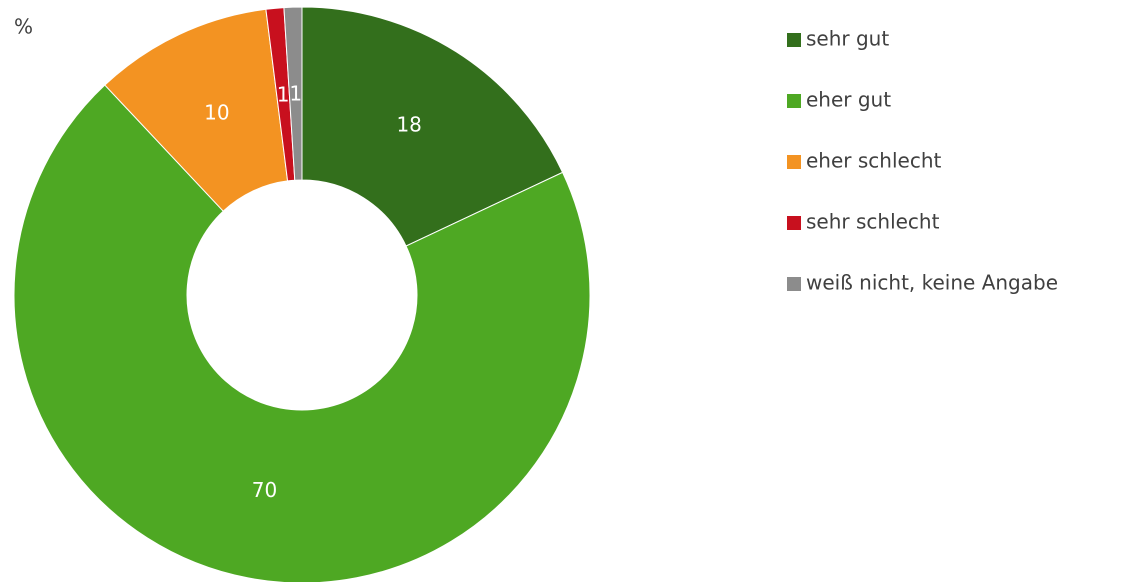  Describe the element at coordinates (848, 100) in the screenshot. I see `legend-label: eher gut` at that location.